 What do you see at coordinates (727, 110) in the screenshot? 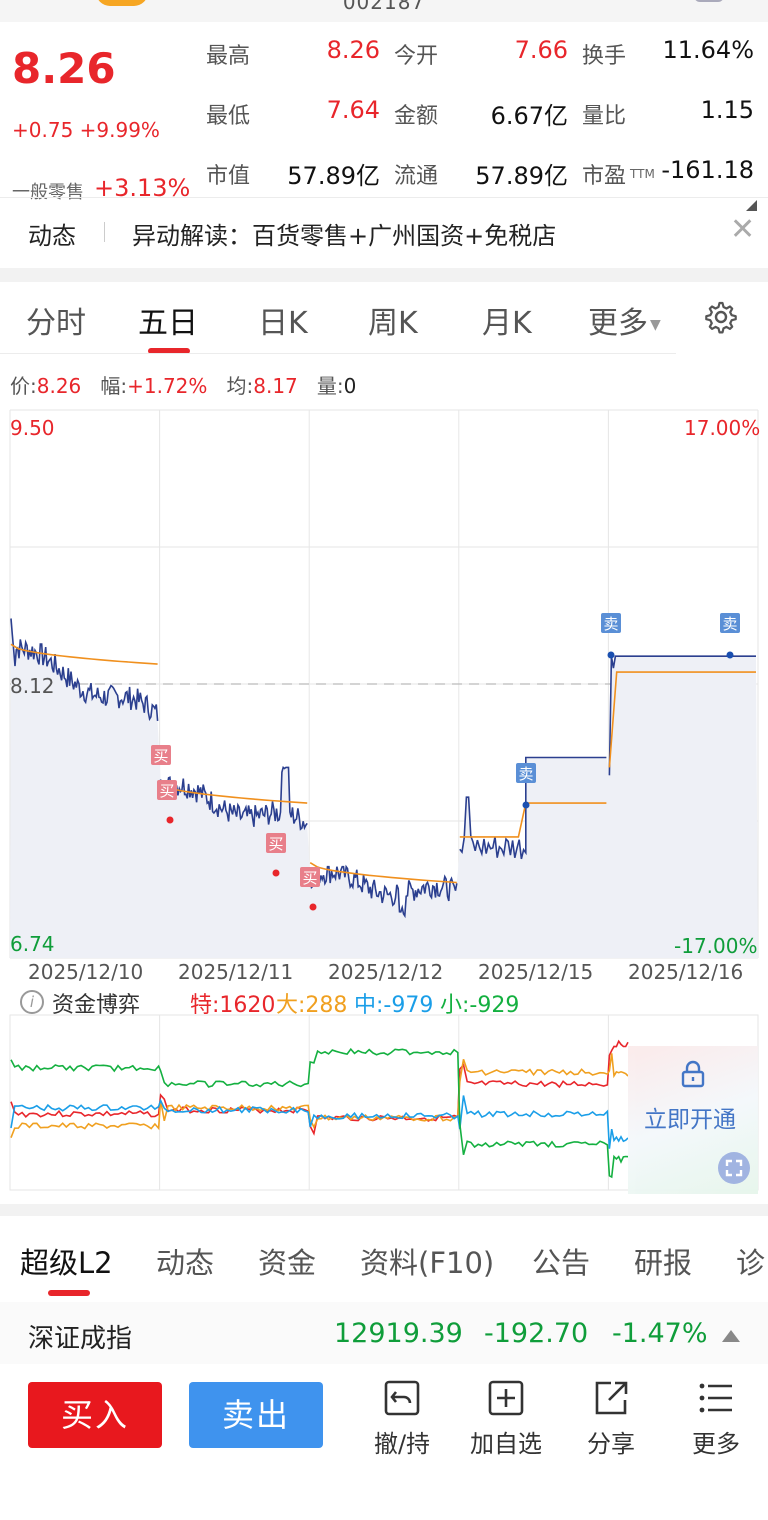
I see `stat-value: 1.15` at bounding box center [727, 110].